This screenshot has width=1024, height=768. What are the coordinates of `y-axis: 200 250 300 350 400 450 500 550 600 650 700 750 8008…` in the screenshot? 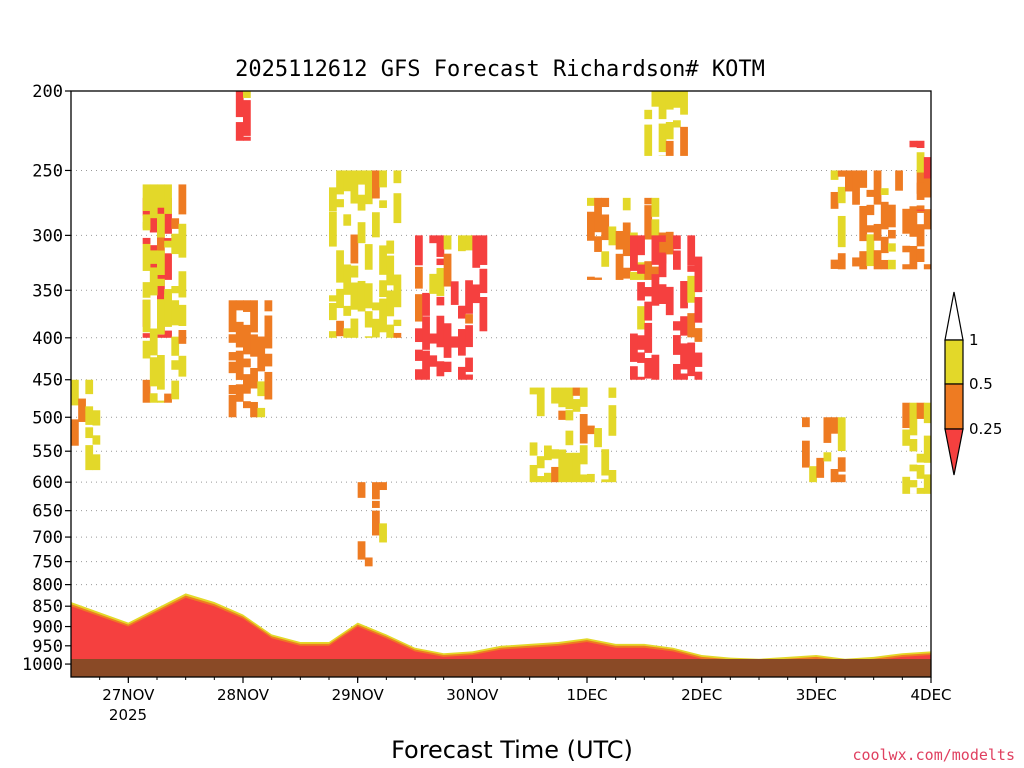 It's located at (46, 378).